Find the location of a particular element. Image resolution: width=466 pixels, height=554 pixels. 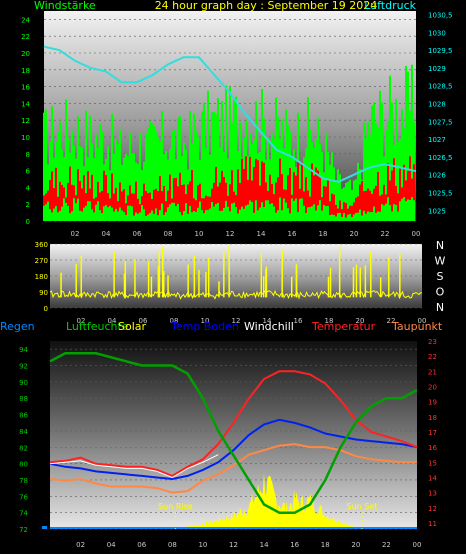

panel3-y2tick-label: 11 is located at coordinates (432, 524).